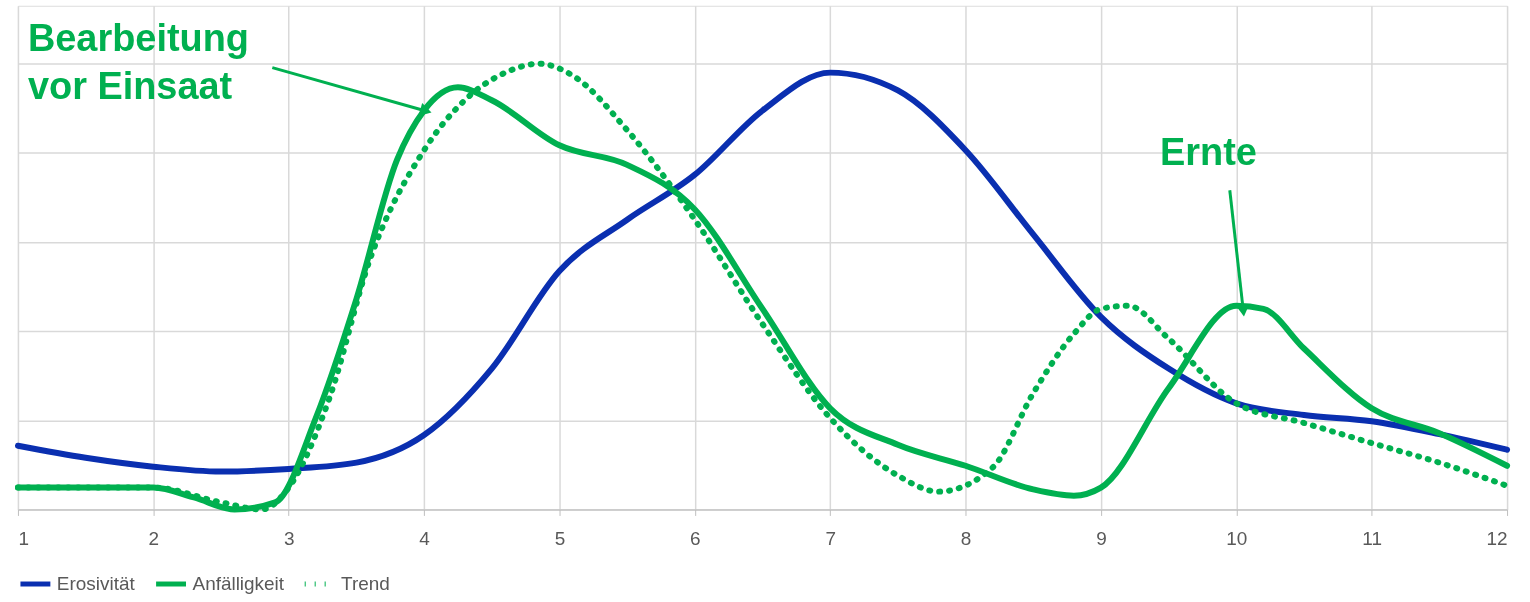 Image resolution: width=1530 pixels, height=602 pixels. Describe the element at coordinates (1208, 152) in the screenshot. I see `annotation: Ernte` at that location.